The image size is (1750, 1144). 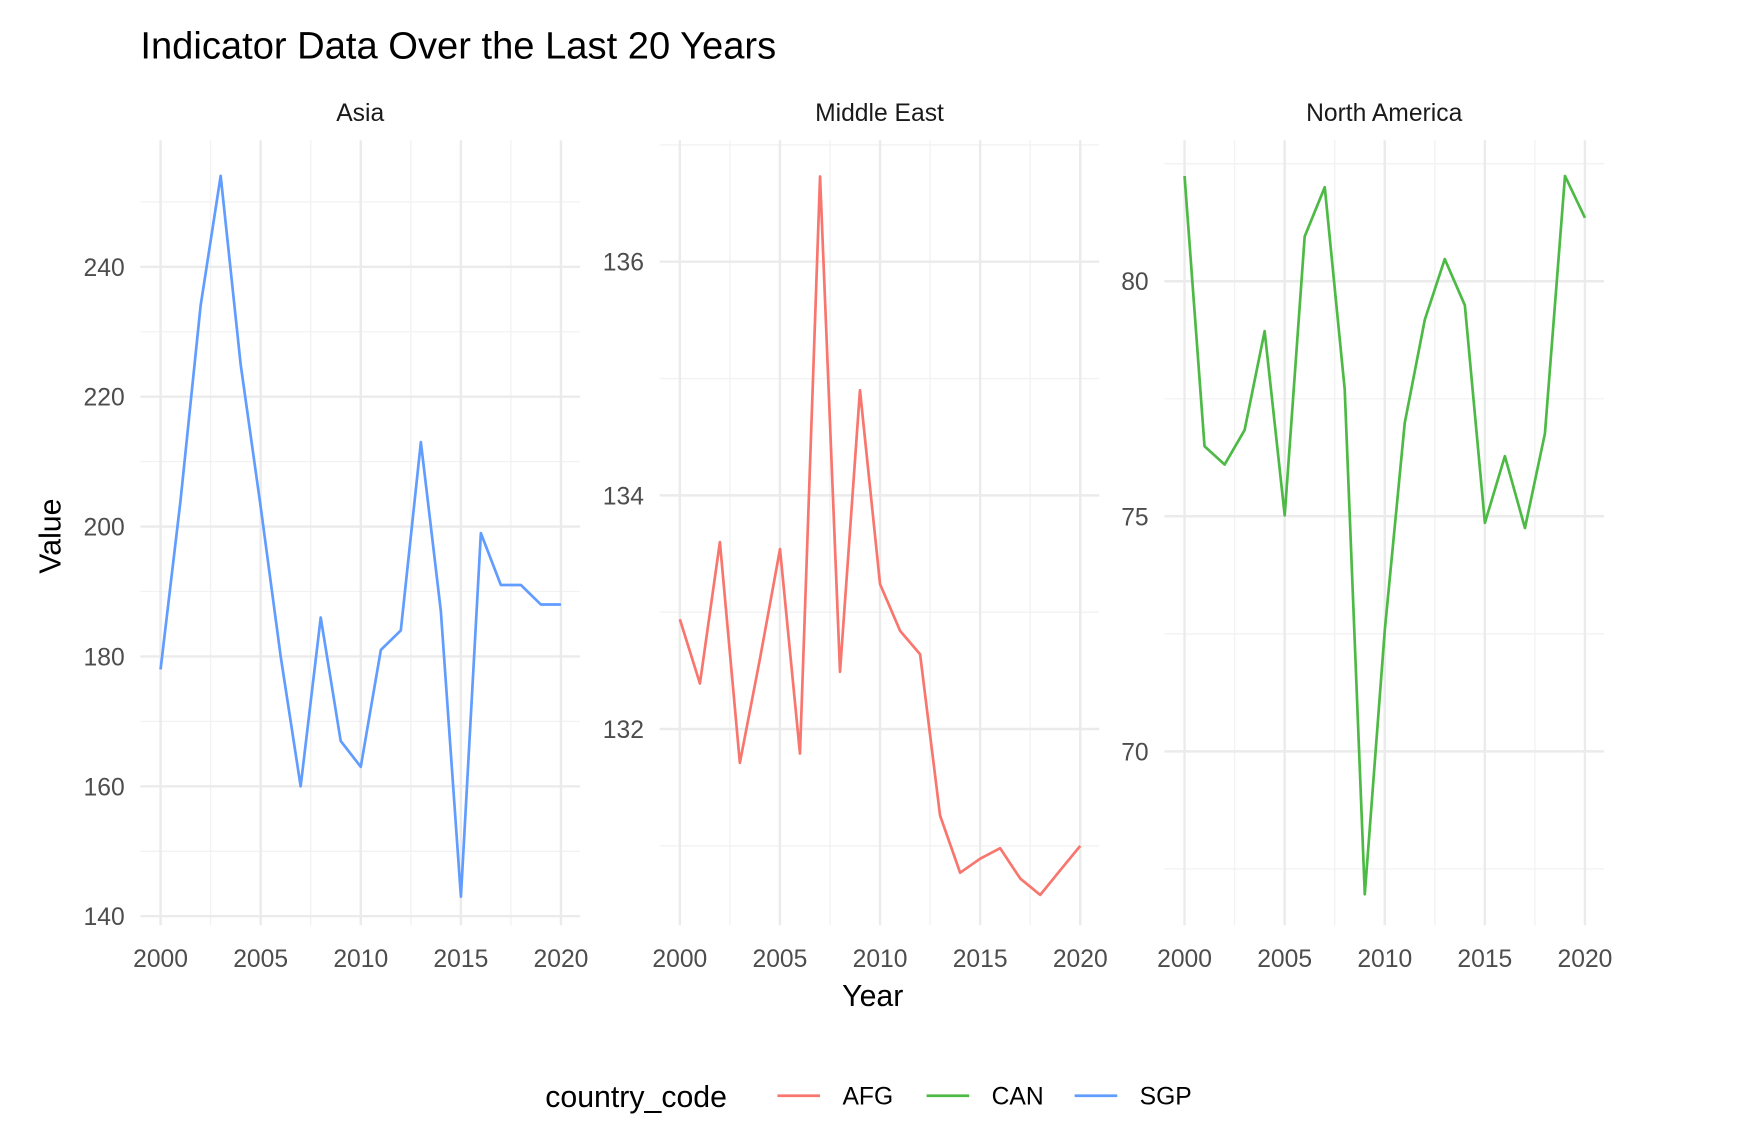 I want to click on y-tick-label: 134, so click(x=623, y=496).